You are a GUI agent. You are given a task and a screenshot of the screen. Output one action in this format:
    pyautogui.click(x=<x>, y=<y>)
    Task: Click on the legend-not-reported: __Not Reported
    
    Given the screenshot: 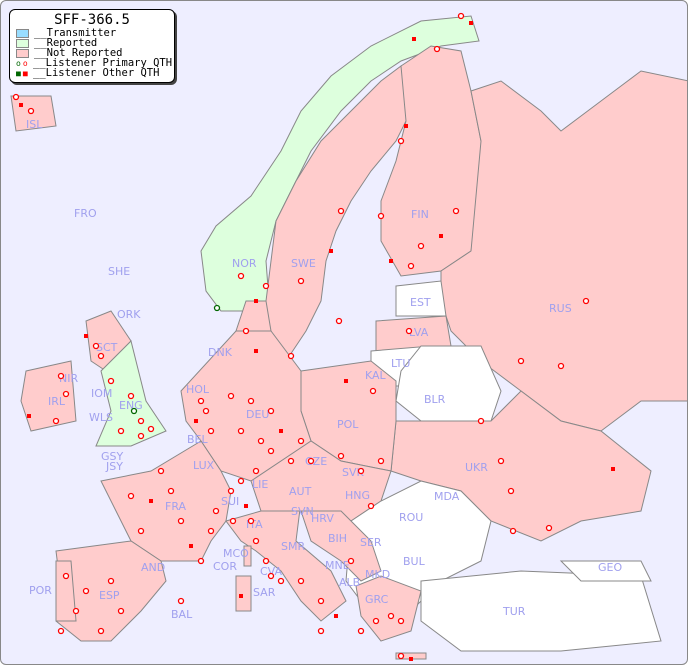 What is the action you would take?
    pyautogui.click(x=95, y=53)
    